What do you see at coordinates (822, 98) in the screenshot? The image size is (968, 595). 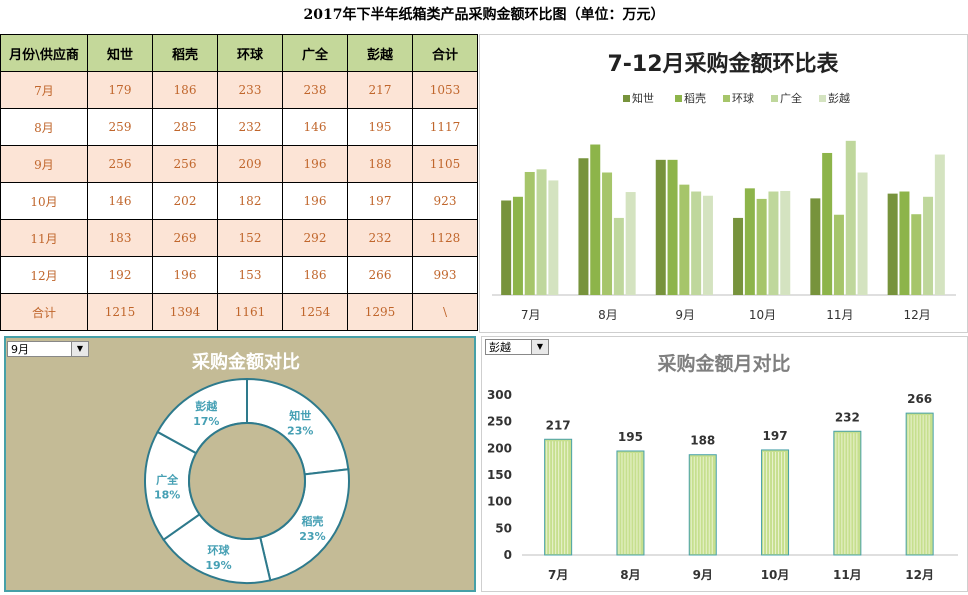 I see `legend-swatch` at bounding box center [822, 98].